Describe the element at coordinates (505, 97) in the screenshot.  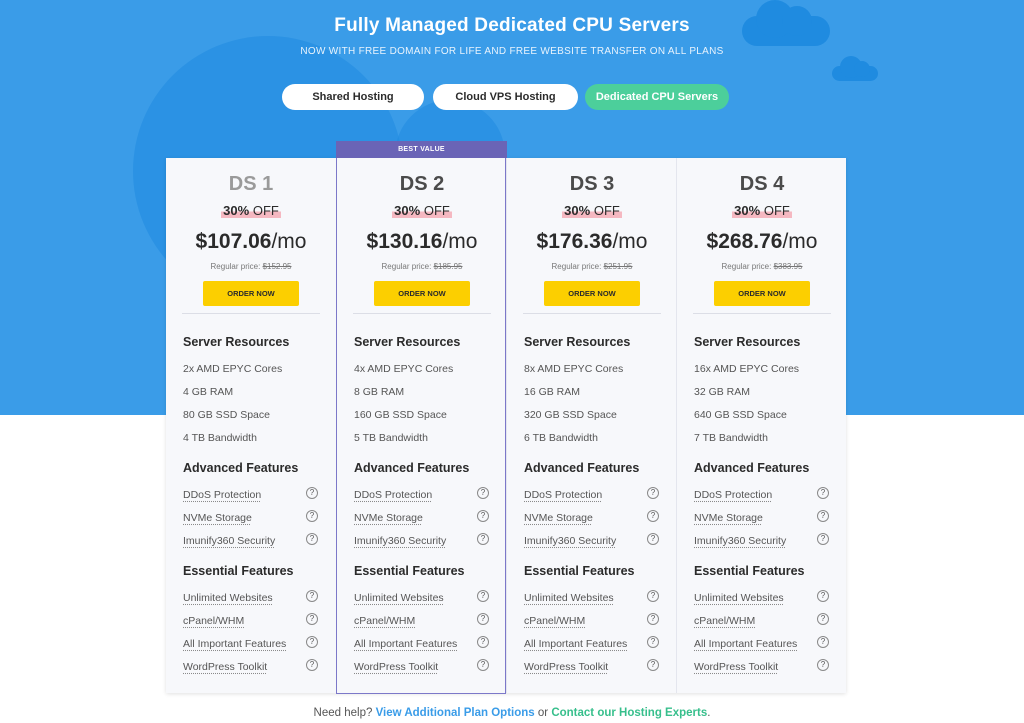
I see `tab-cloud-vps-hosting: Cloud VPS Hosting` at that location.